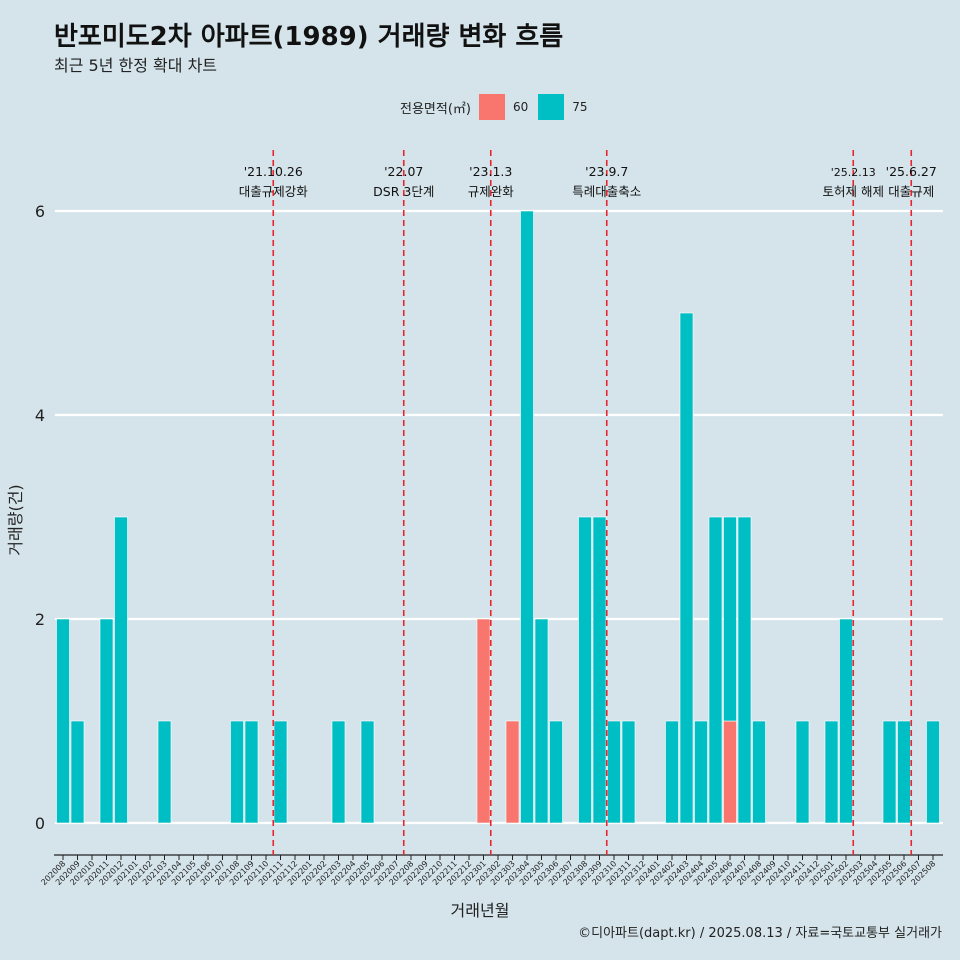  What do you see at coordinates (309, 37) in the screenshot?
I see `chart-title: 반포미도2차 아파트(1989) 거래량 변화 흐름` at bounding box center [309, 37].